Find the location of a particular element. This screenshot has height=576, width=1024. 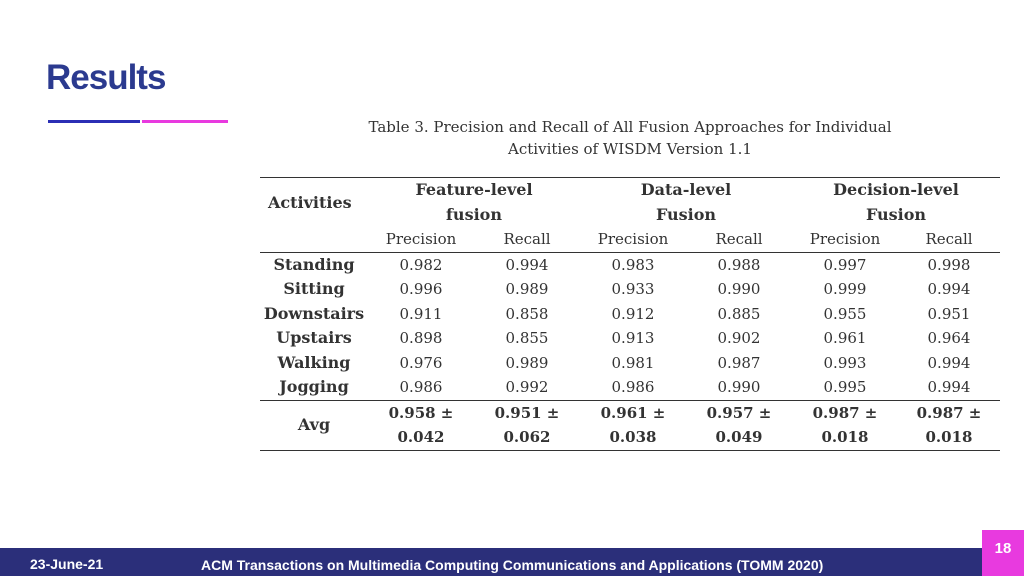

activity-label: Standing is located at coordinates (314, 264).